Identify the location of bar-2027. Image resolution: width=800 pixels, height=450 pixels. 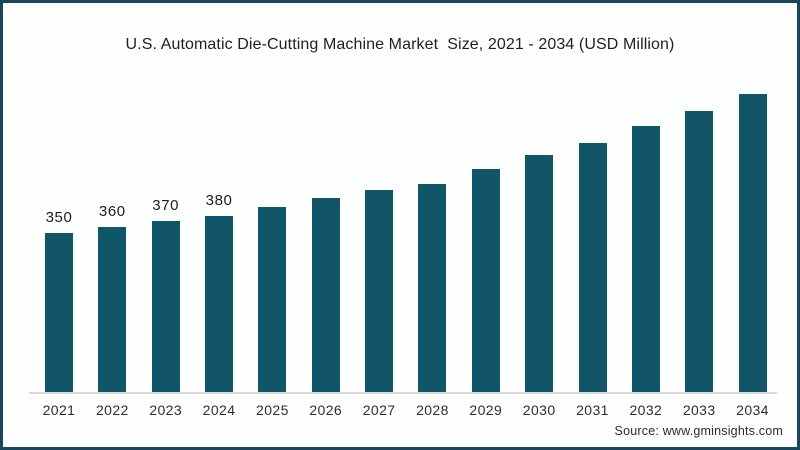
(379, 290).